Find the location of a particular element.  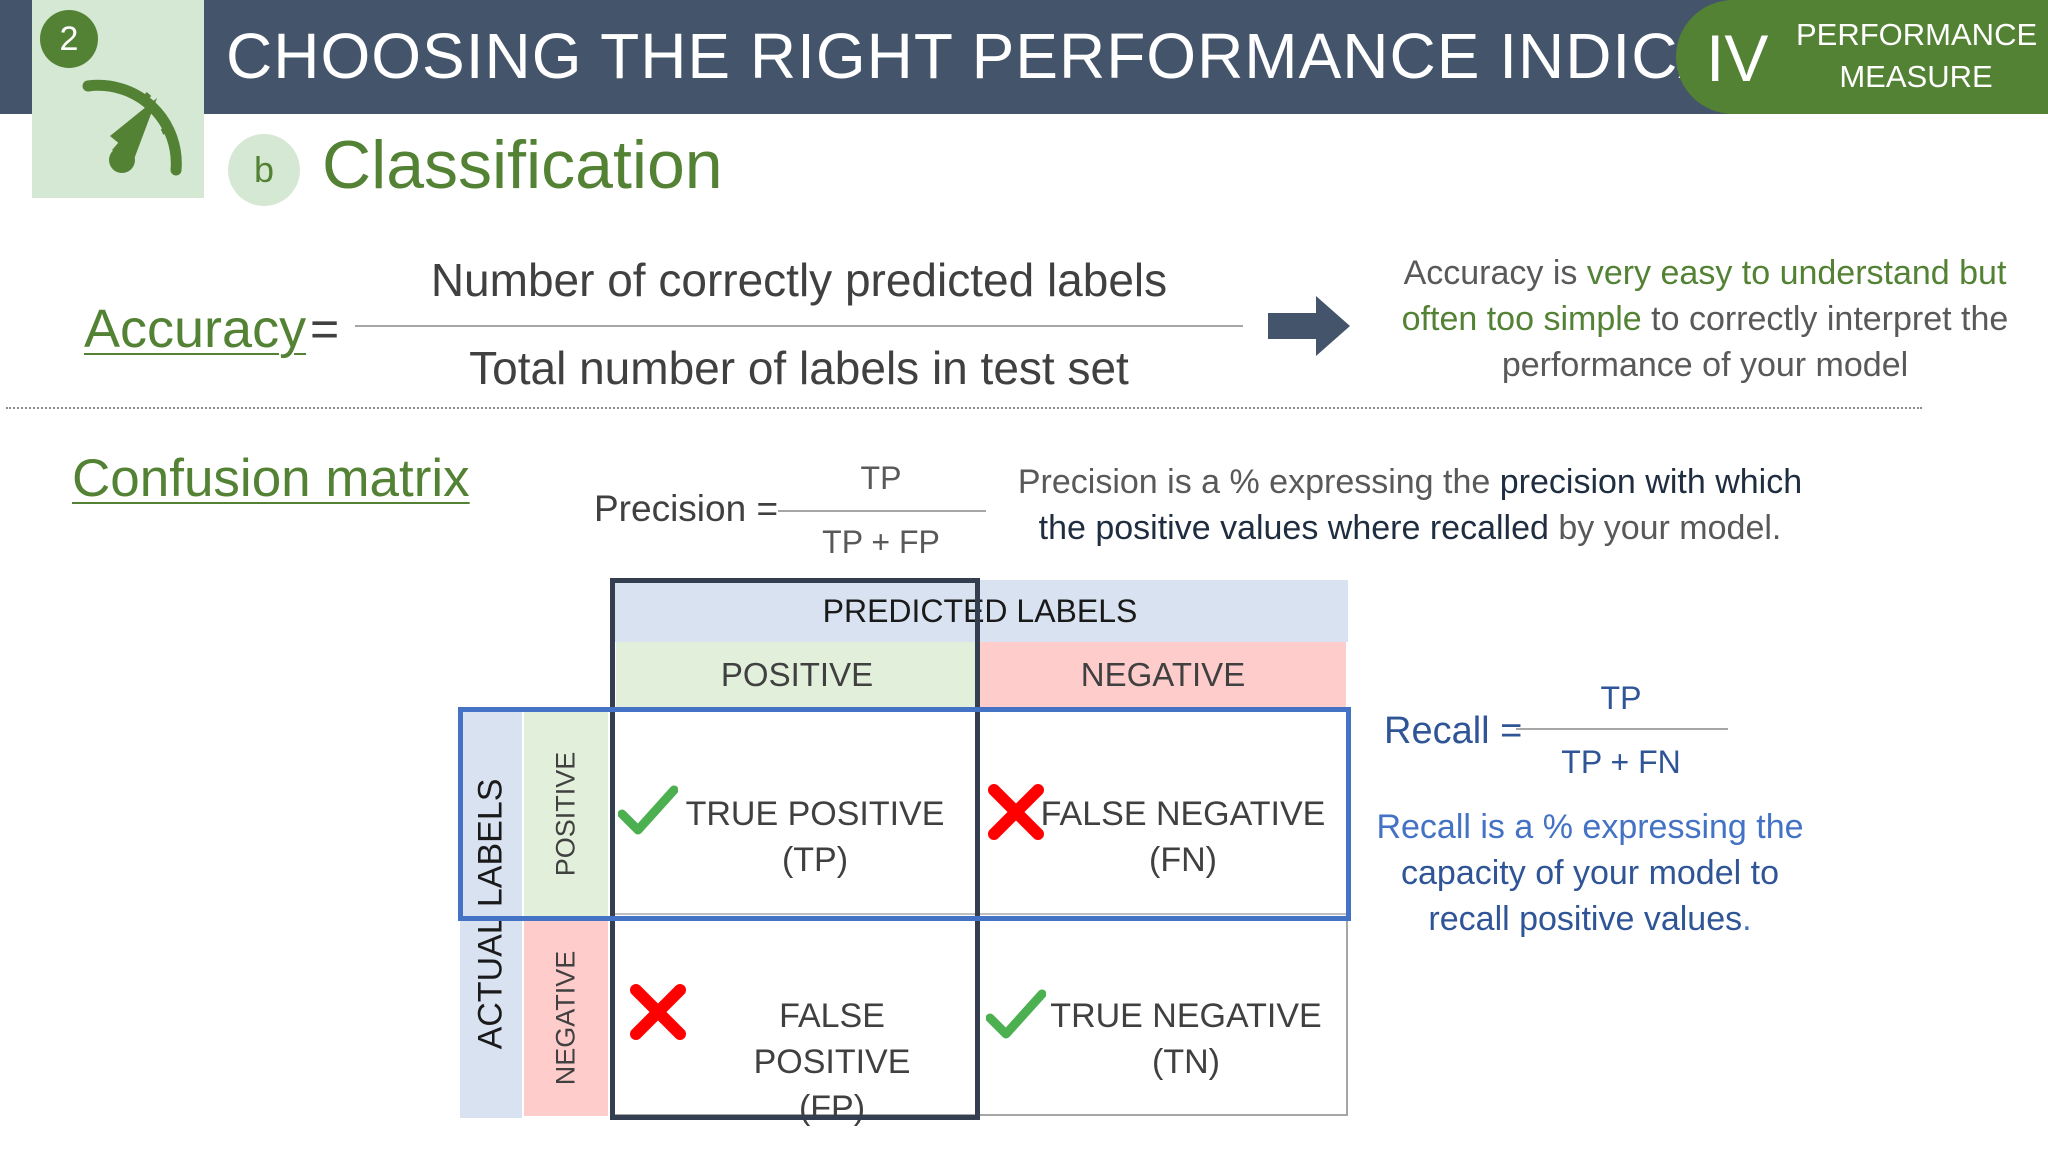

recall-note-part1: Recall is a % expressing the is located at coordinates (1590, 827).